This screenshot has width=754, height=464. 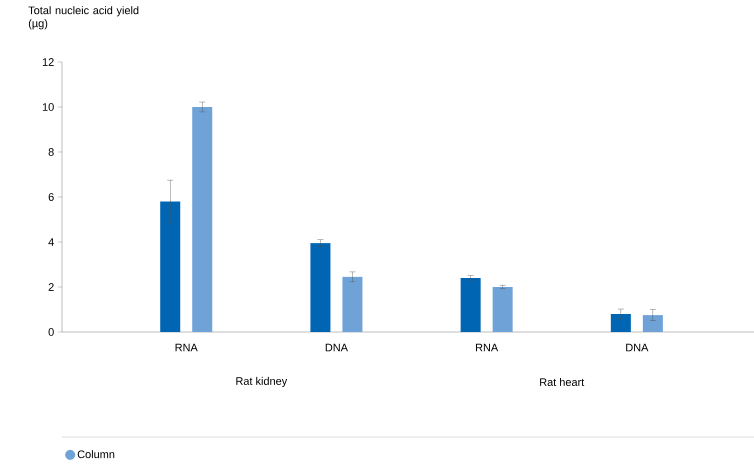 I want to click on text: Rat heart, so click(x=562, y=382).